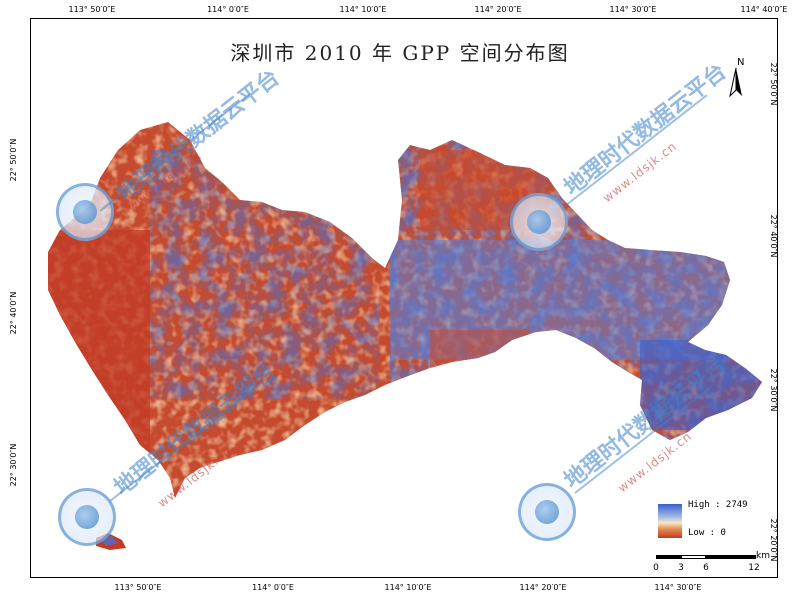 The width and height of the screenshot is (800, 600). What do you see at coordinates (92, 9) in the screenshot?
I see `top-tick: 113° 50′0″E` at bounding box center [92, 9].